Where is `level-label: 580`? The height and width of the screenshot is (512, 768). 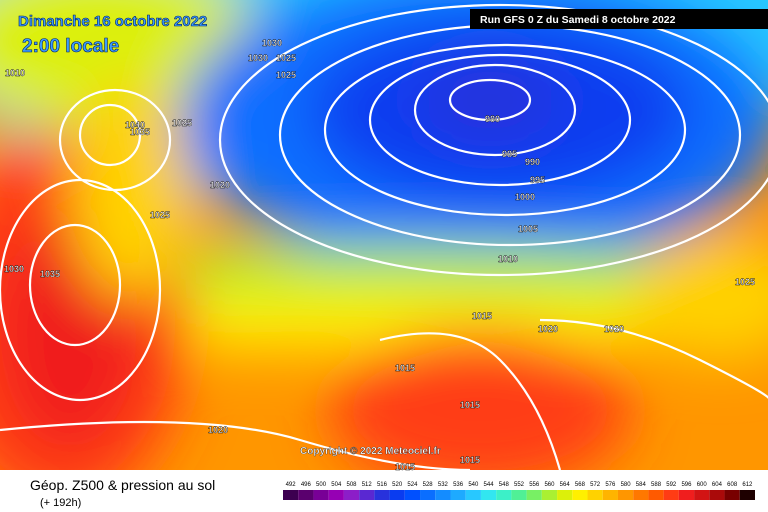 level-label: 580 is located at coordinates (626, 485).